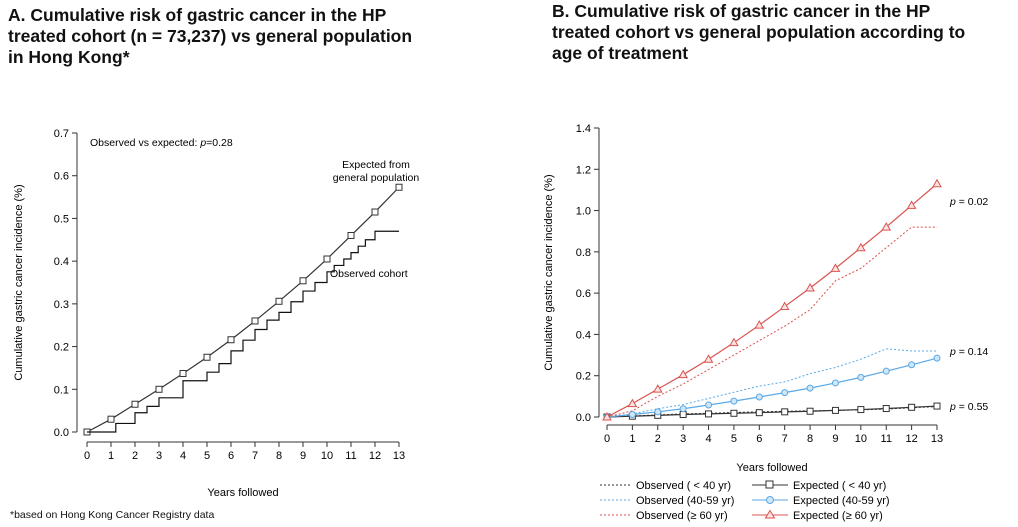  What do you see at coordinates (583, 212) in the screenshot?
I see `y-tick-label: 1.0` at bounding box center [583, 212].